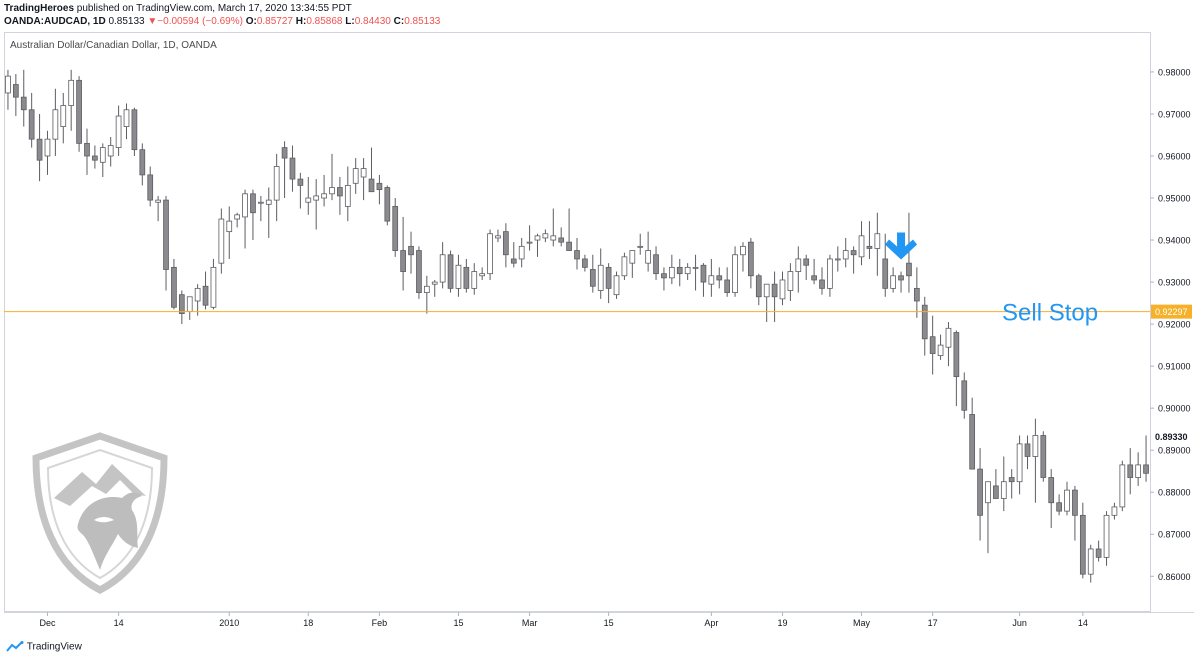  I want to click on footer-brand: TradingView, so click(44, 649).